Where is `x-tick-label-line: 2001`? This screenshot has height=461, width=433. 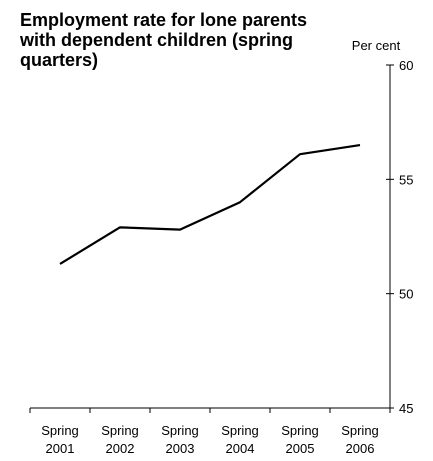 x-tick-label-line: 2001 is located at coordinates (60, 448).